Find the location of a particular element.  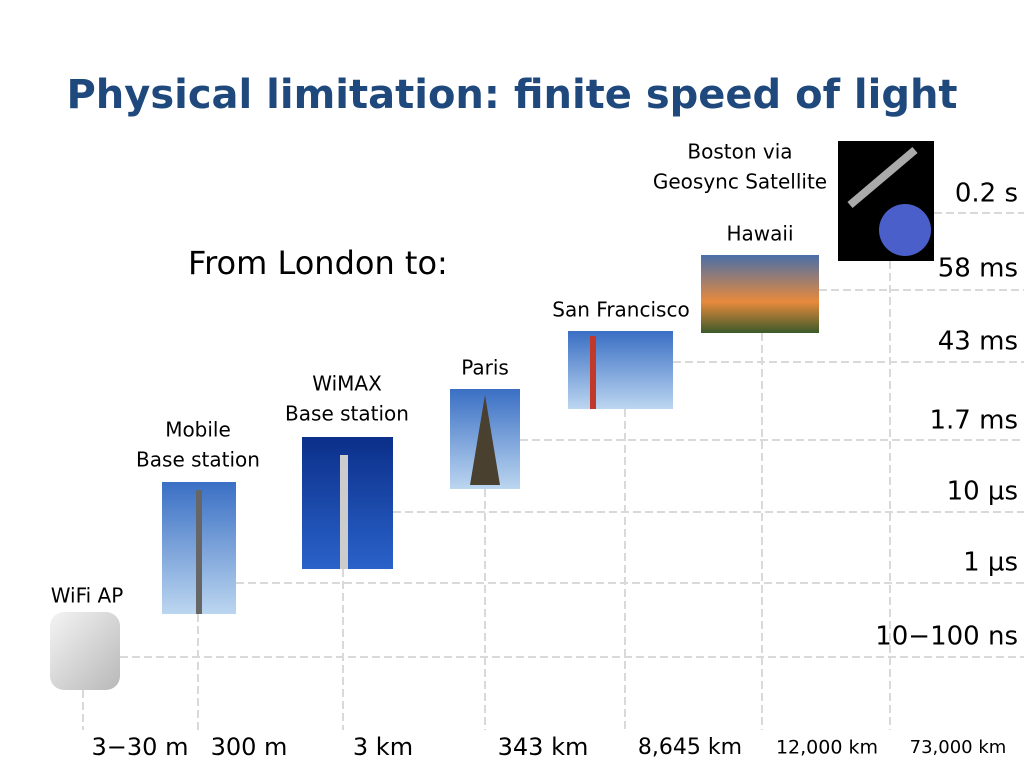

latency: 1.7 ms is located at coordinates (974, 421).